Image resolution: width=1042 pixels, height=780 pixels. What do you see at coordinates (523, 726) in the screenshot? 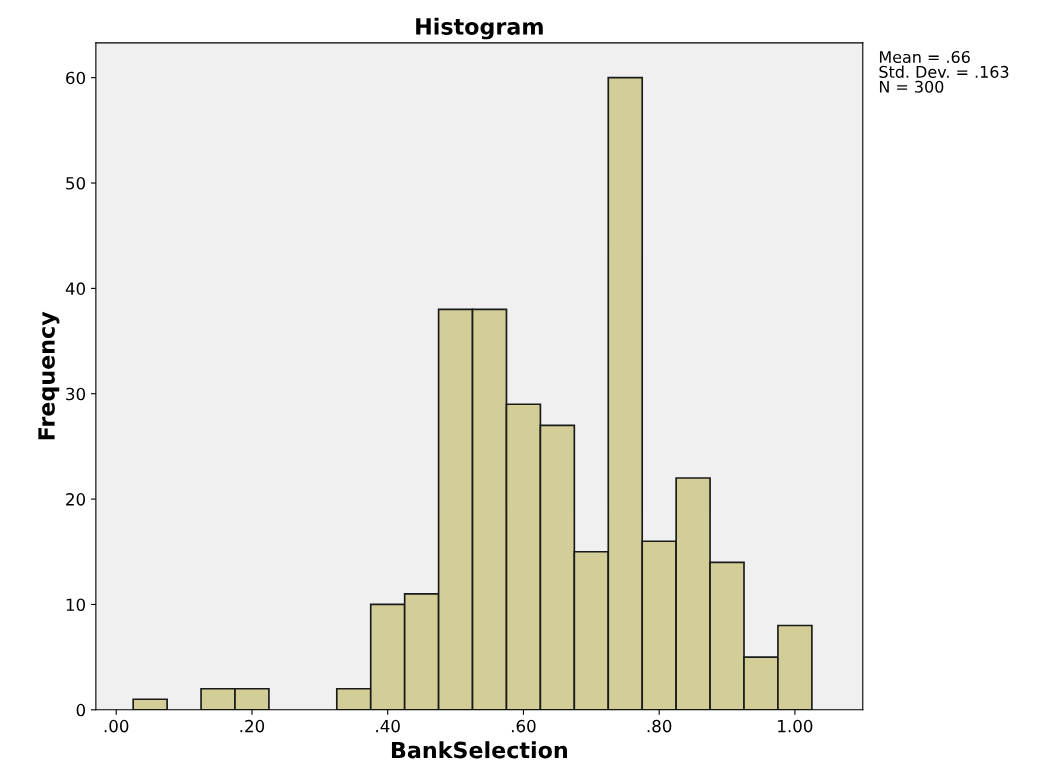
I see `x-tick-label: .60` at bounding box center [523, 726].